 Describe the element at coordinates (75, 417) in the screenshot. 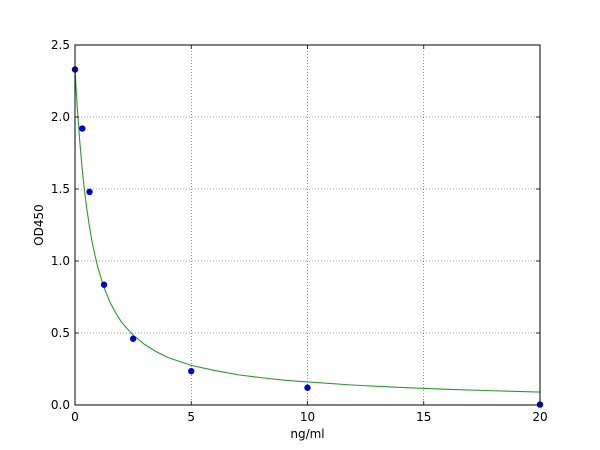

I see `x-tick-label-0: 0` at that location.